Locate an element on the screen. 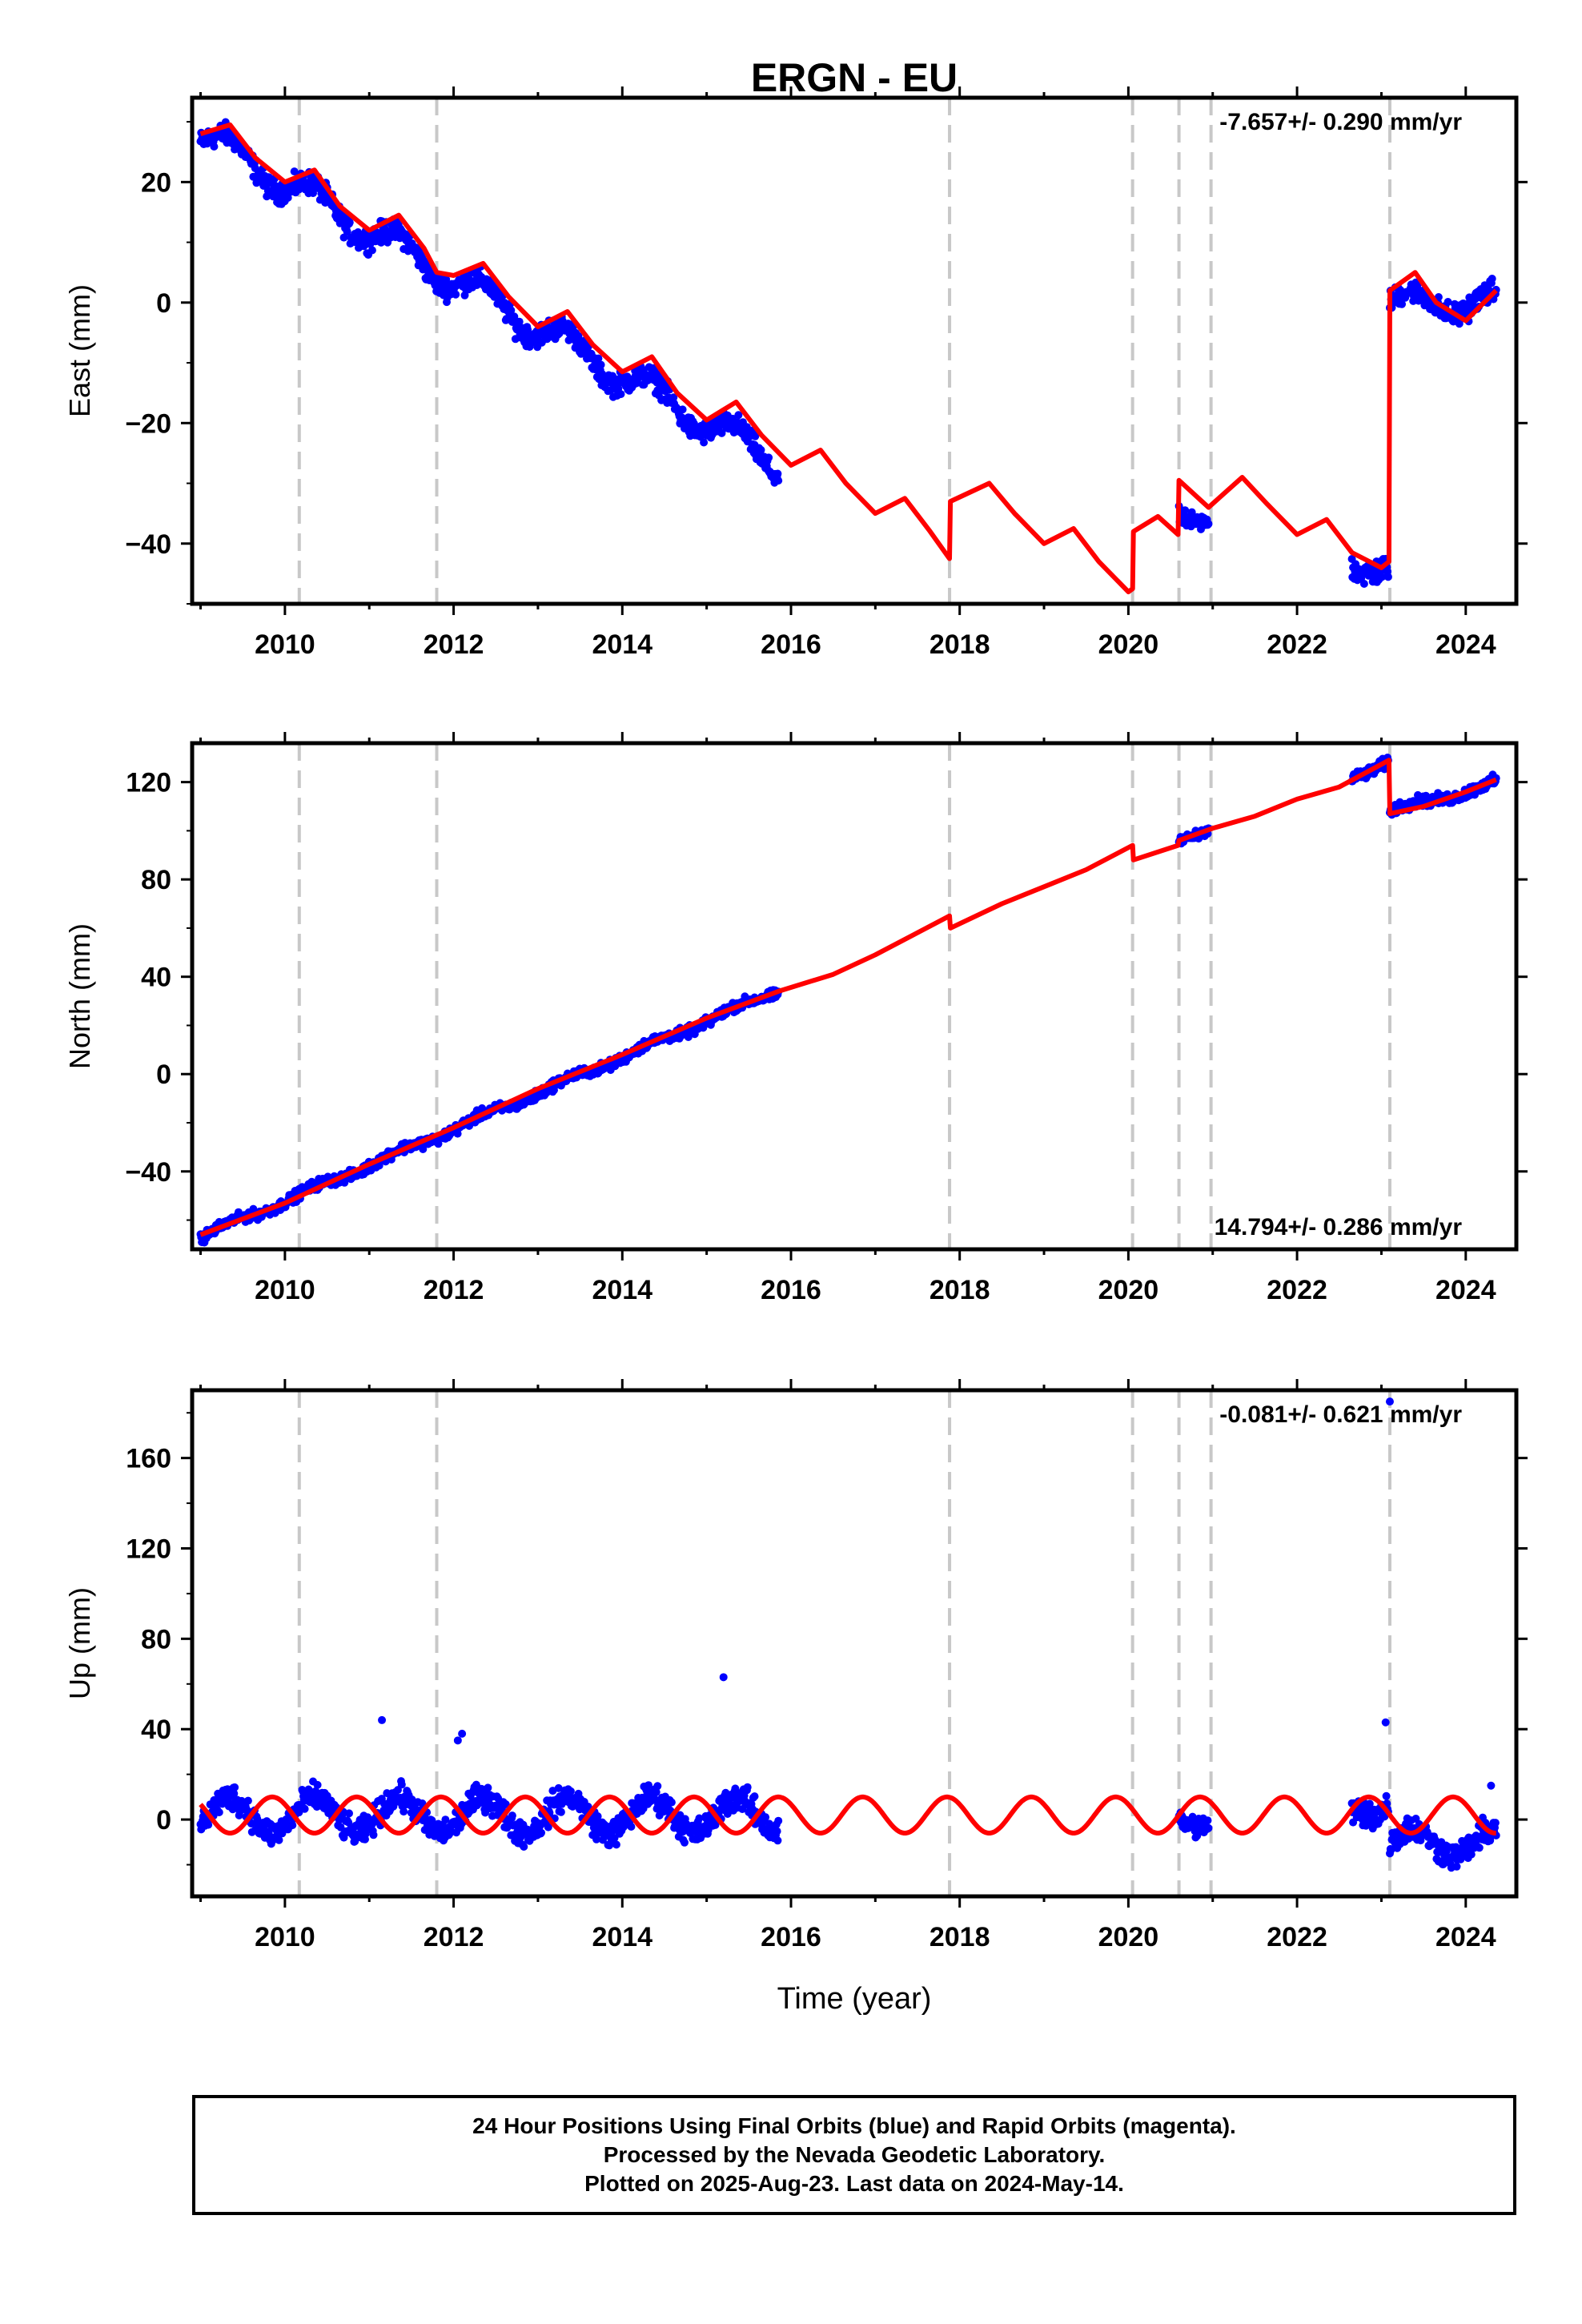 Image resolution: width=1582 pixels, height=2324 pixels. rate-annotation: -0.081+/- 0.621 mm/yr is located at coordinates (1340, 1414).